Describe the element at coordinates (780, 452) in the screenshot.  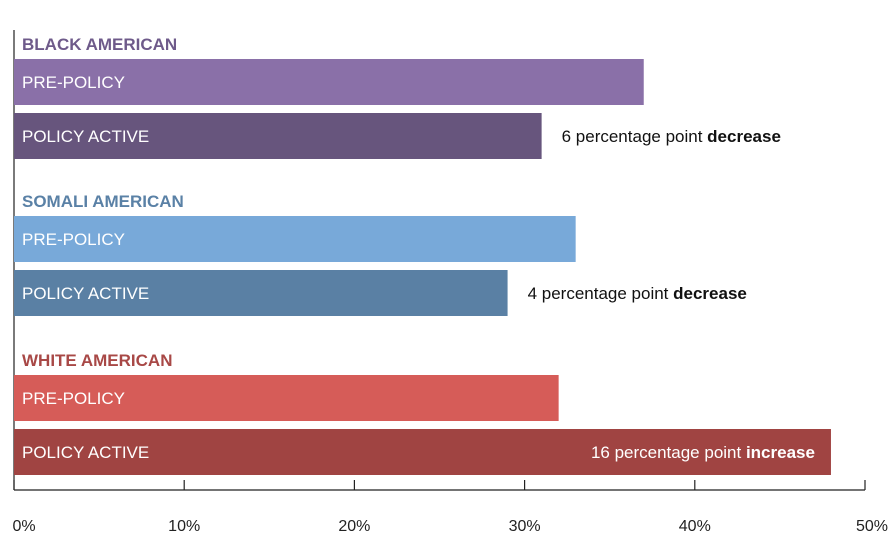
I see `annotation-emphasis: increase` at that location.